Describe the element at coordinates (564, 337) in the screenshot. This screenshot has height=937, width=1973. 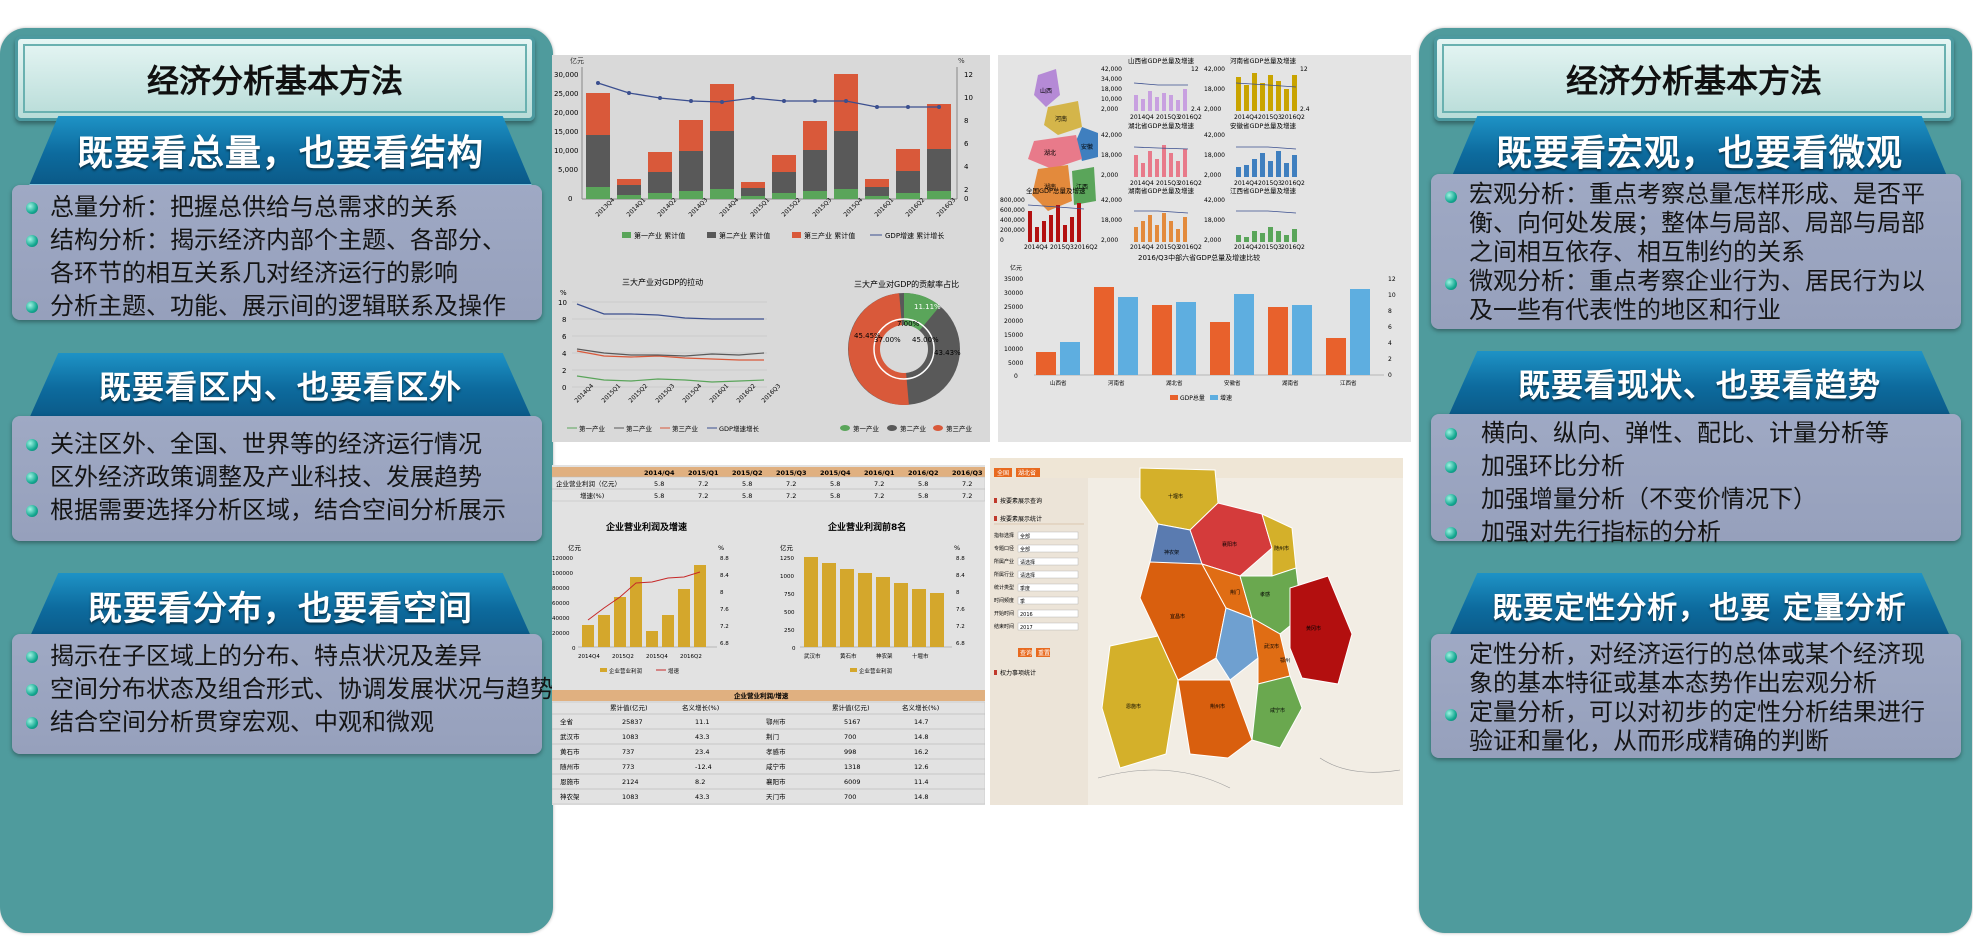
I see `svg-text: 6` at that location.